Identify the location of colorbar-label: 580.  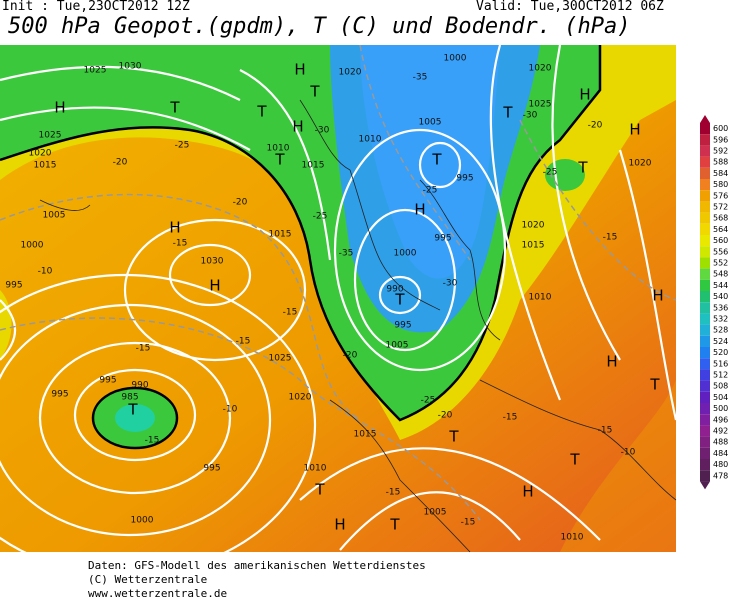
(720, 184).